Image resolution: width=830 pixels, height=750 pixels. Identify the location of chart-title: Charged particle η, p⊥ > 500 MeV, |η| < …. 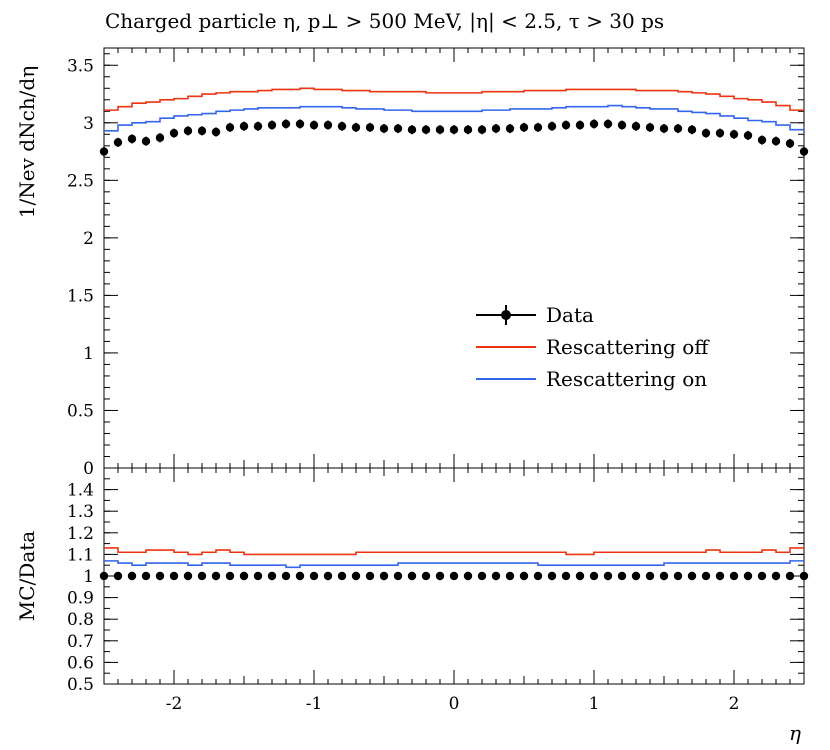
(384, 21).